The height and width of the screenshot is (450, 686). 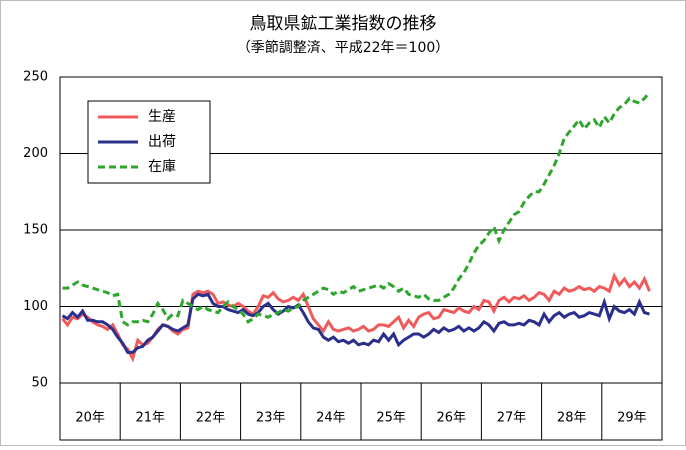 I want to click on chart-subtitle: （季節調整済、平成22年＝100）, so click(x=343, y=47).